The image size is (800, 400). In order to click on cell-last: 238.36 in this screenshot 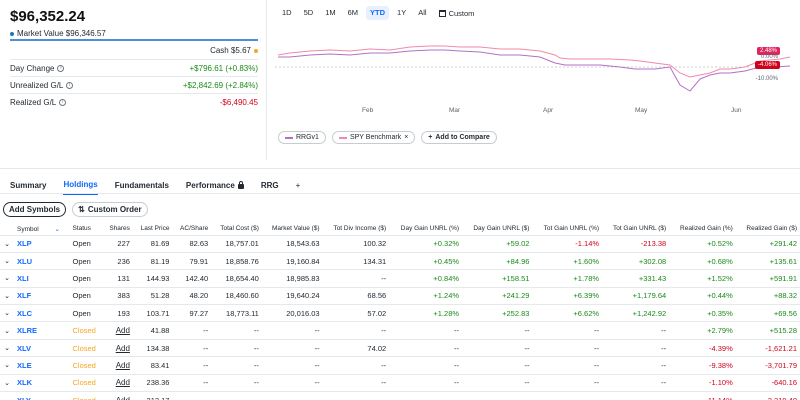, I will do `click(152, 383)`.